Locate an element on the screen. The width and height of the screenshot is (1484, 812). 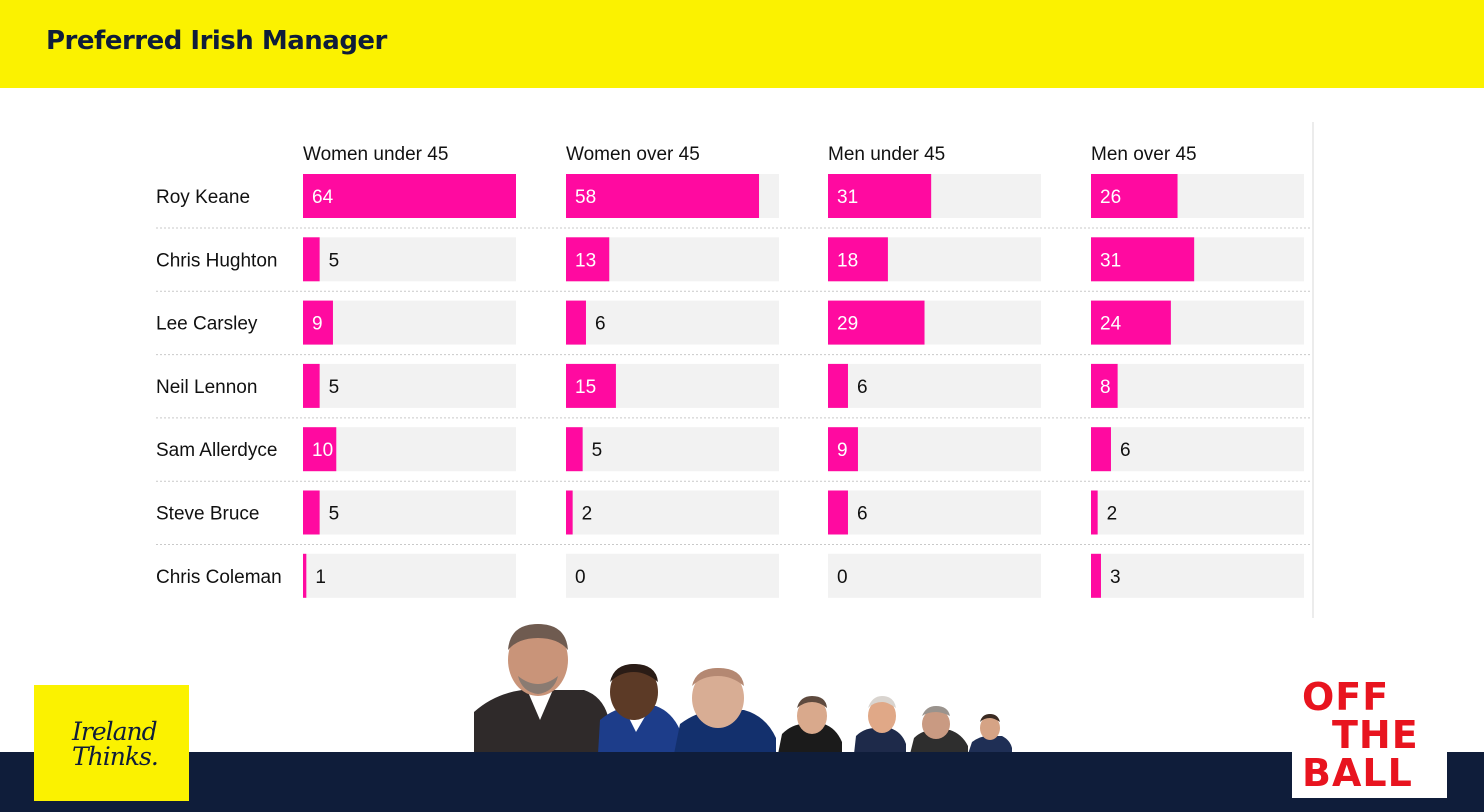
bar-women-over-45-chris-hughton is located at coordinates (588, 259).